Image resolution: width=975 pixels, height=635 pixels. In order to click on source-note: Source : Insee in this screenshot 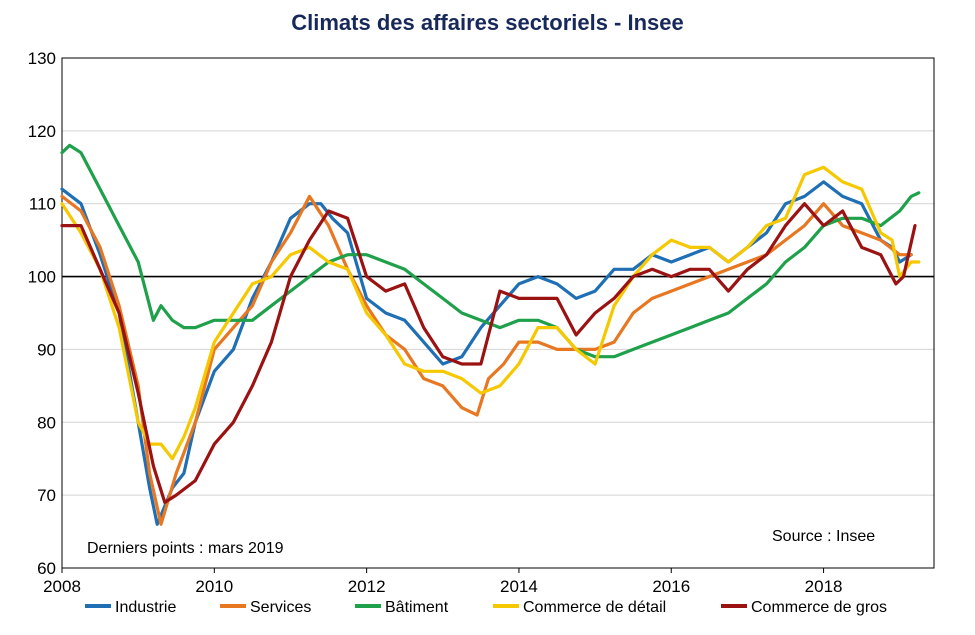, I will do `click(823, 536)`.